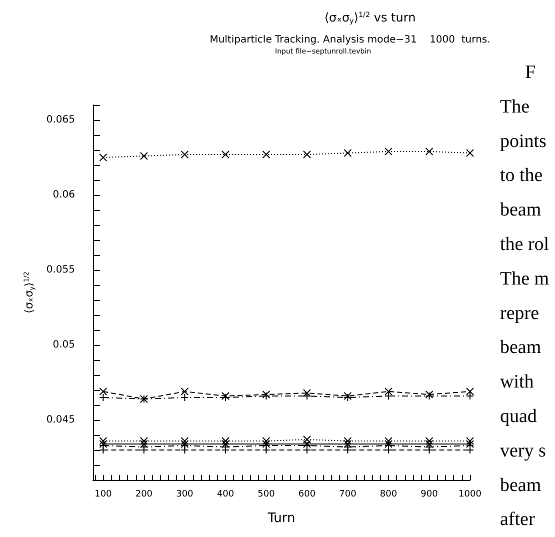 The height and width of the screenshot is (537, 555). What do you see at coordinates (60, 270) in the screenshot?
I see `y-tick-label: 0.055` at bounding box center [60, 270].